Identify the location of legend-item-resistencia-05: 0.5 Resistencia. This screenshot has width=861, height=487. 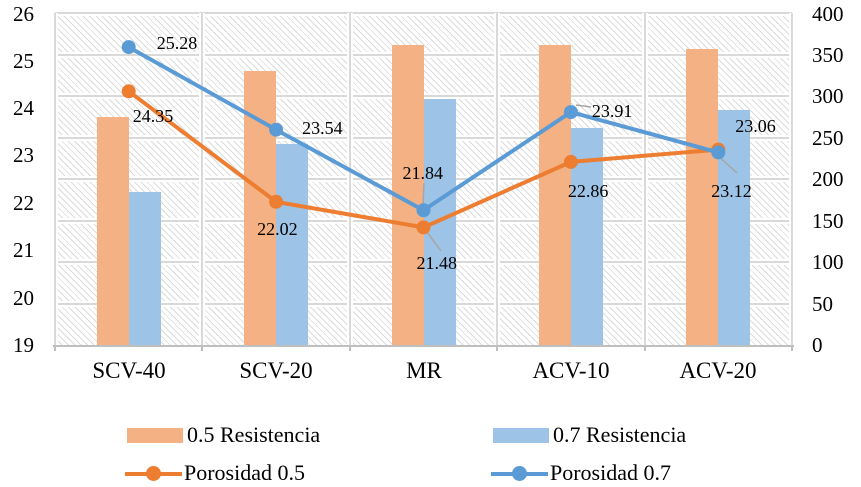
(223, 435).